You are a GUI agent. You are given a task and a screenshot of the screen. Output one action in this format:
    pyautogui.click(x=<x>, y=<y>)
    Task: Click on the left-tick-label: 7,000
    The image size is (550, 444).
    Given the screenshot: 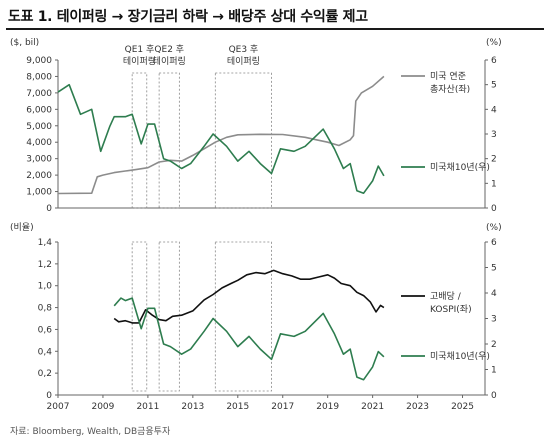 What is the action you would take?
    pyautogui.click(x=39, y=94)
    